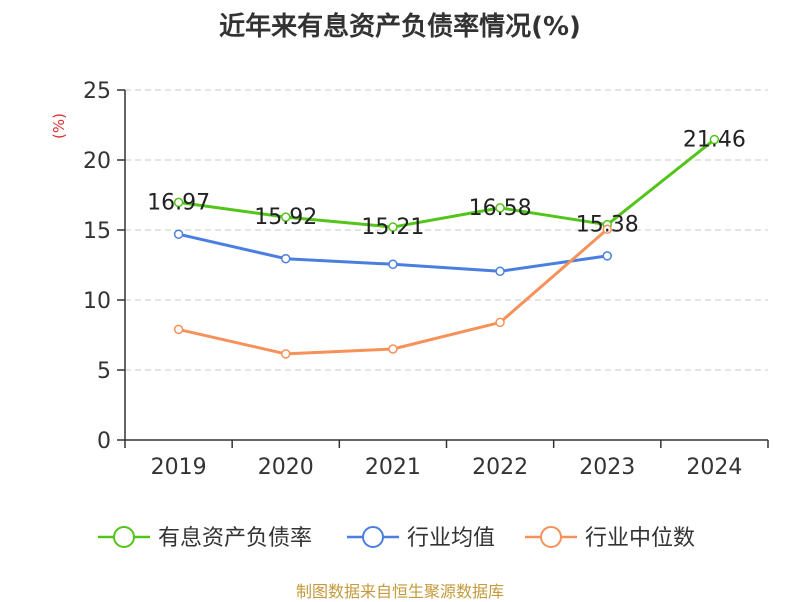  I want to click on data-label: 16.97, so click(178, 202).